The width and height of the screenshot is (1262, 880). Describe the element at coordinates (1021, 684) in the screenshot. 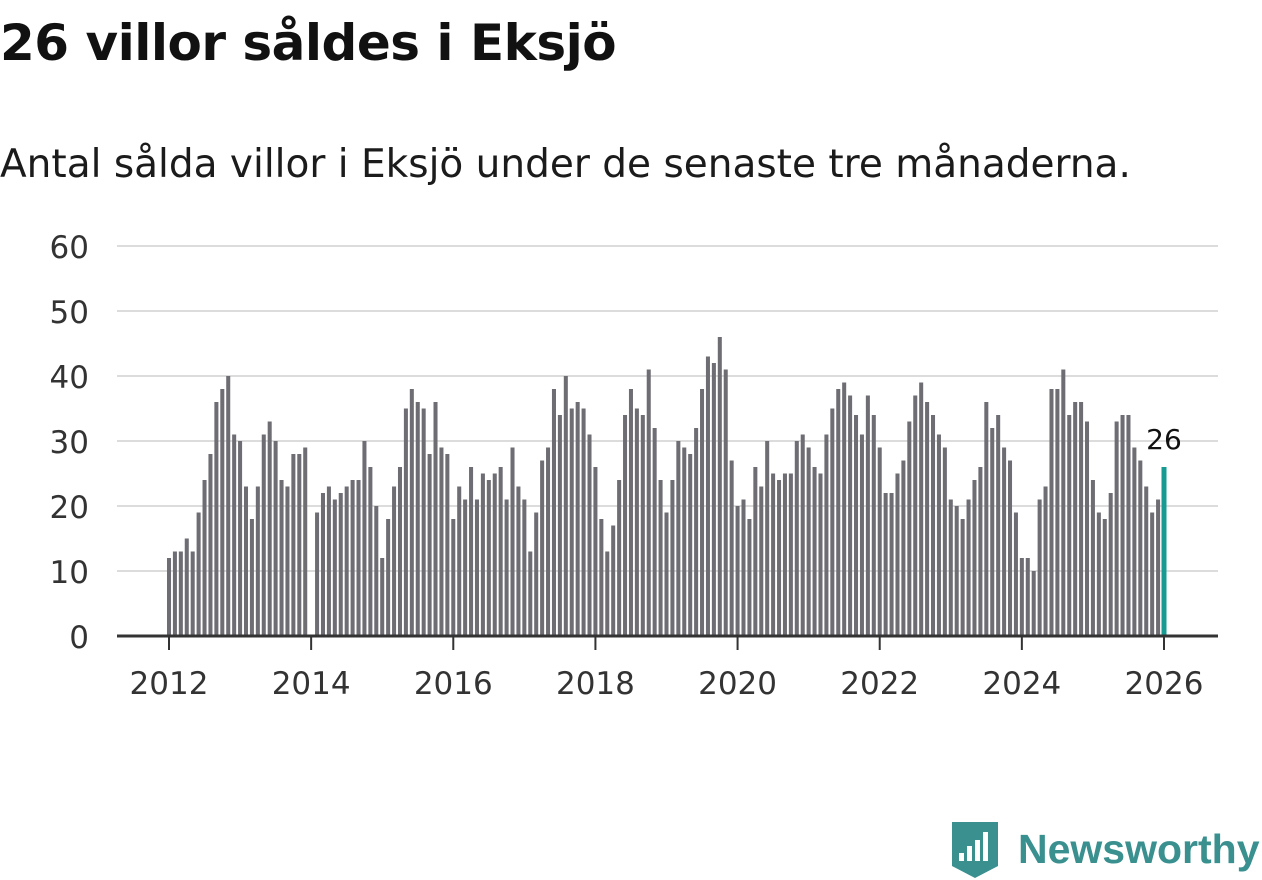

I see `x-tick-label: 2024` at that location.